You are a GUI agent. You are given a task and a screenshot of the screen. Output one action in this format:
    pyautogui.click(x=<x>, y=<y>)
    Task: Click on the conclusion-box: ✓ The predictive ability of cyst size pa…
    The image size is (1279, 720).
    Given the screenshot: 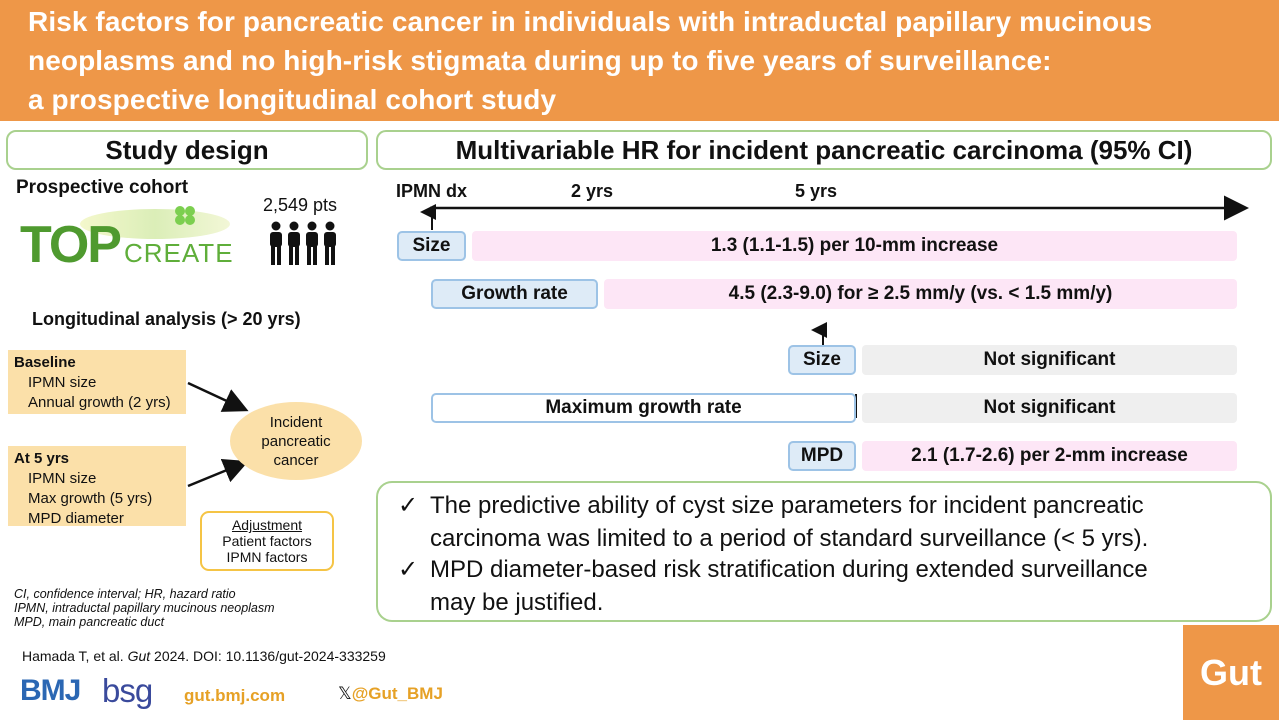 What is the action you would take?
    pyautogui.click(x=824, y=551)
    